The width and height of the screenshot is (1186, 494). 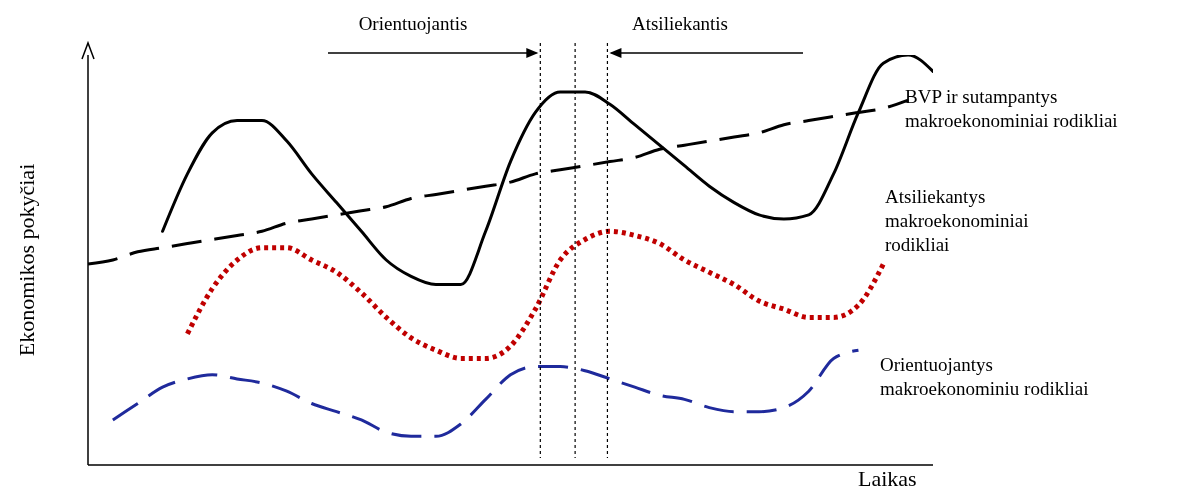 I want to click on text: Orientuojantis, so click(x=413, y=23).